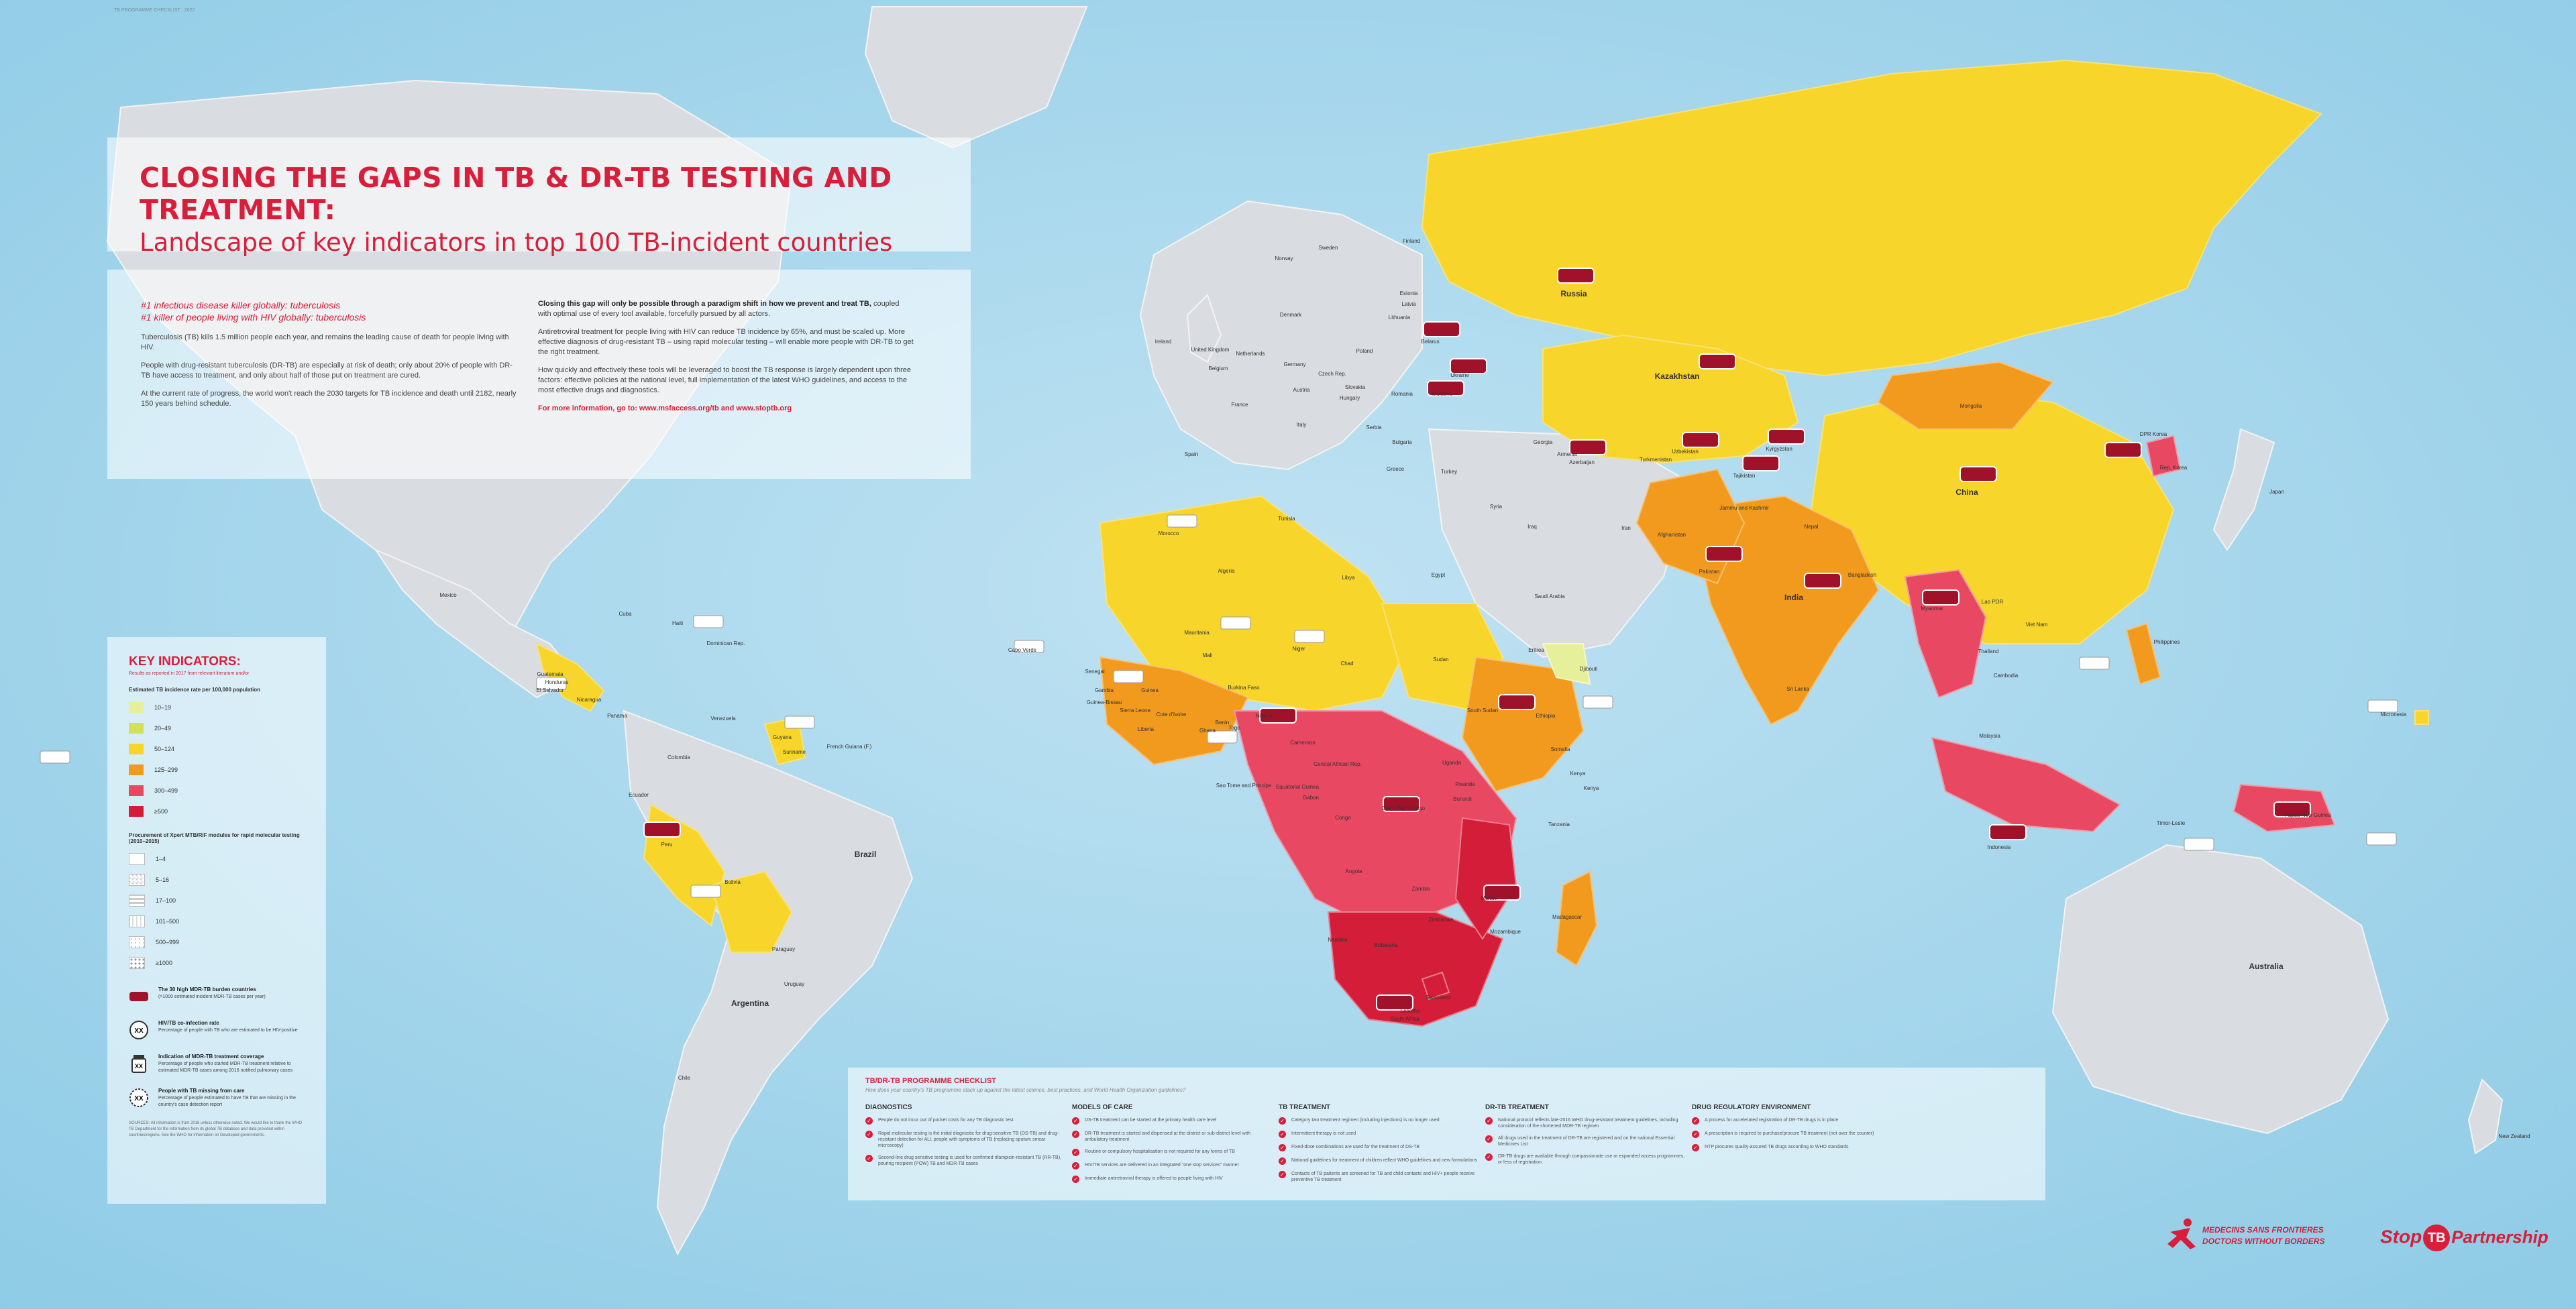  I want to click on country-label: Indonesia, so click(1999, 847).